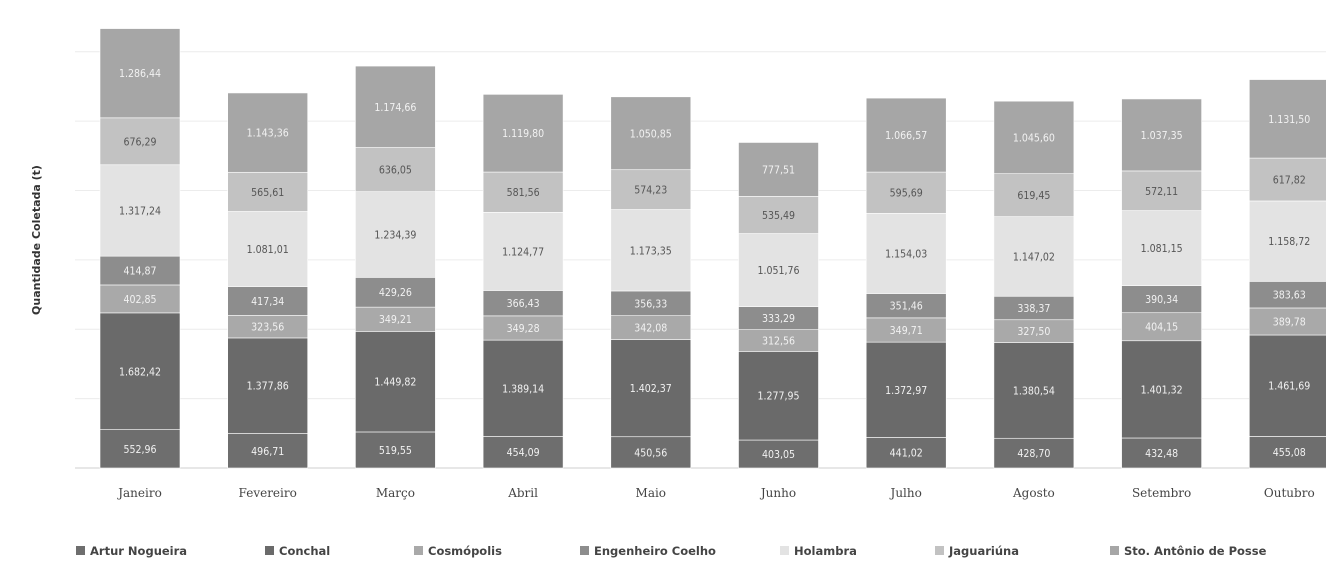 The width and height of the screenshot is (1326, 571). Describe the element at coordinates (395, 236) in the screenshot. I see `data-label: 1.234,39` at that location.